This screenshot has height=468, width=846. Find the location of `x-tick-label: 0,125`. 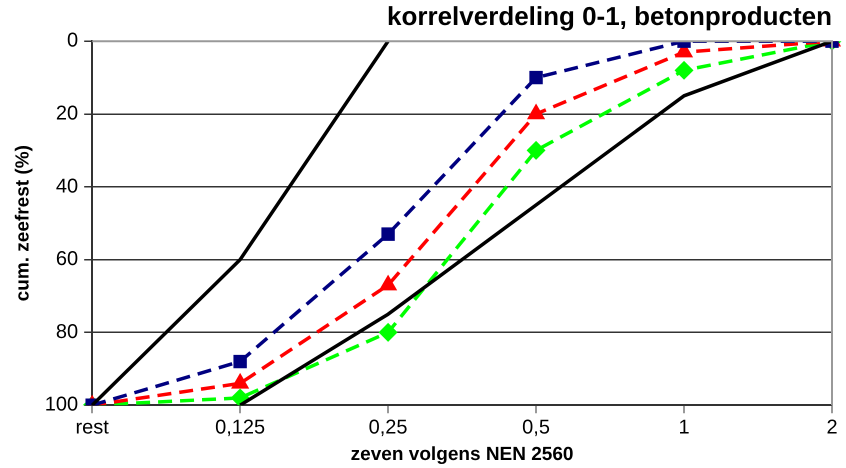

x-tick-label: 0,125 is located at coordinates (240, 427).